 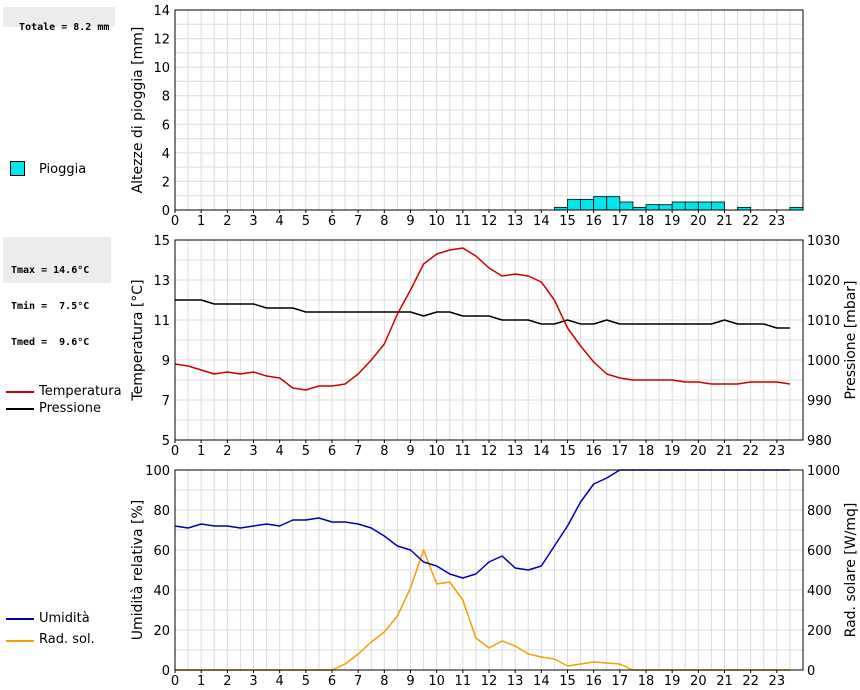 I want to click on x-tick-label: 15, so click(x=567, y=681).